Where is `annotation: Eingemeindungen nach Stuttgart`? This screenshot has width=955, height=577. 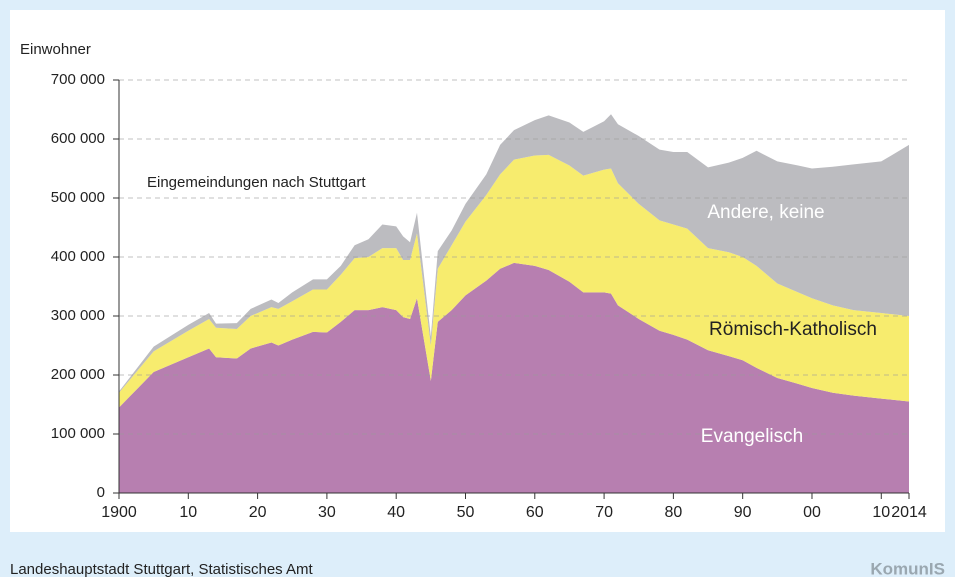 annotation: Eingemeindungen nach Stuttgart is located at coordinates (256, 182).